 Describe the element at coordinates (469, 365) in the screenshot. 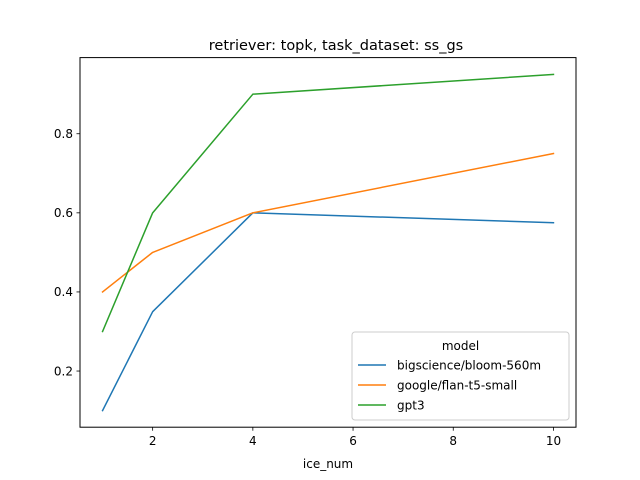

I see `legend-label: bigscience/bloom-560m` at that location.